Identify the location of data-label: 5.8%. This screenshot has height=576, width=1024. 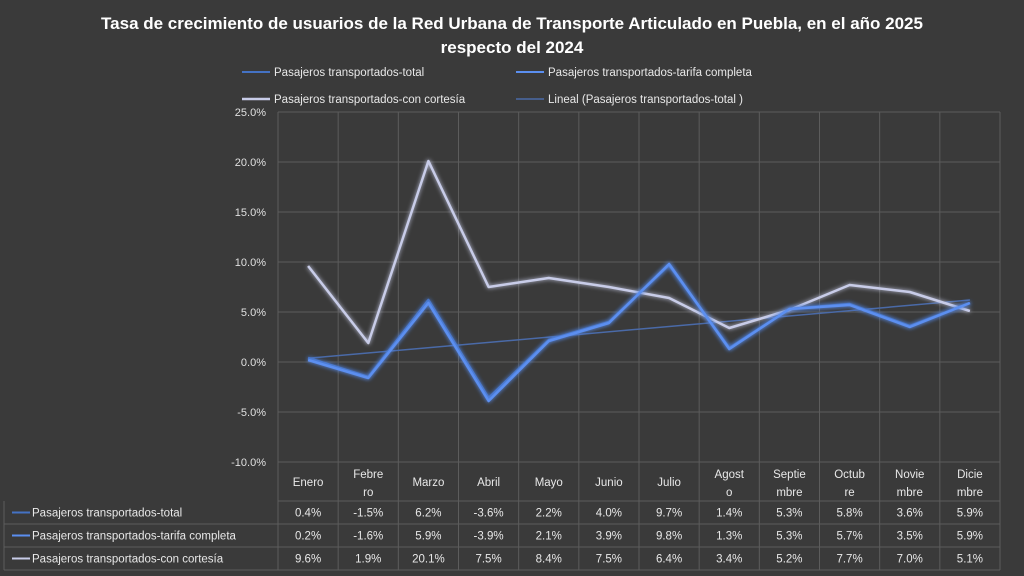
(849, 514).